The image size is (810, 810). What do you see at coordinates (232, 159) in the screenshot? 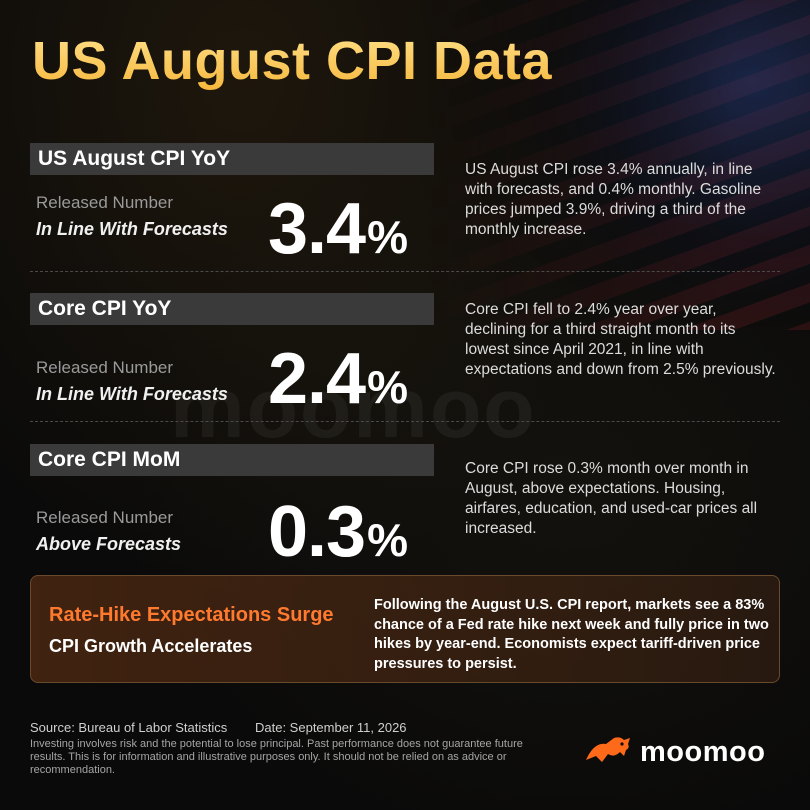
I see `section-heading: US August CPI YoY` at bounding box center [232, 159].